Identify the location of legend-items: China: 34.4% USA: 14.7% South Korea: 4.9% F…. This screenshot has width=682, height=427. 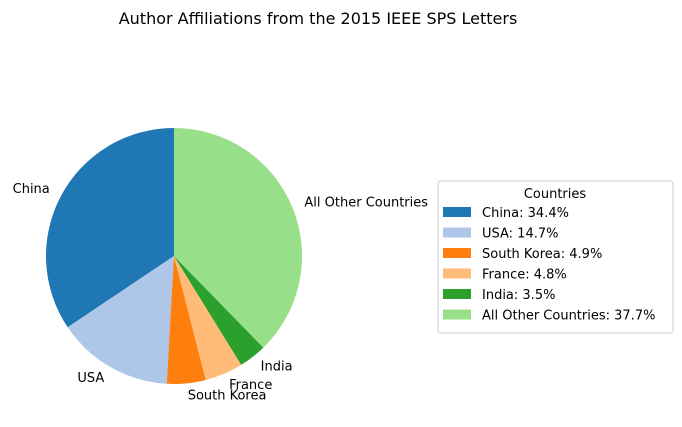
(549, 265).